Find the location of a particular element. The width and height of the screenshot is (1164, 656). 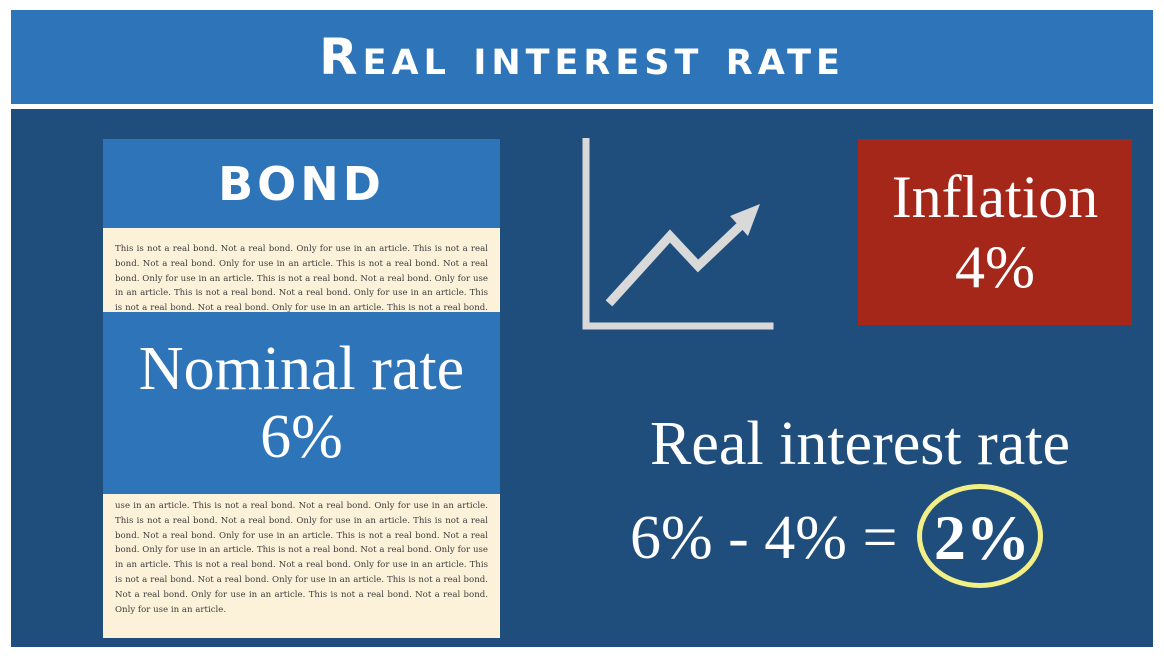

trend-arrow-head is located at coordinates (745, 220).